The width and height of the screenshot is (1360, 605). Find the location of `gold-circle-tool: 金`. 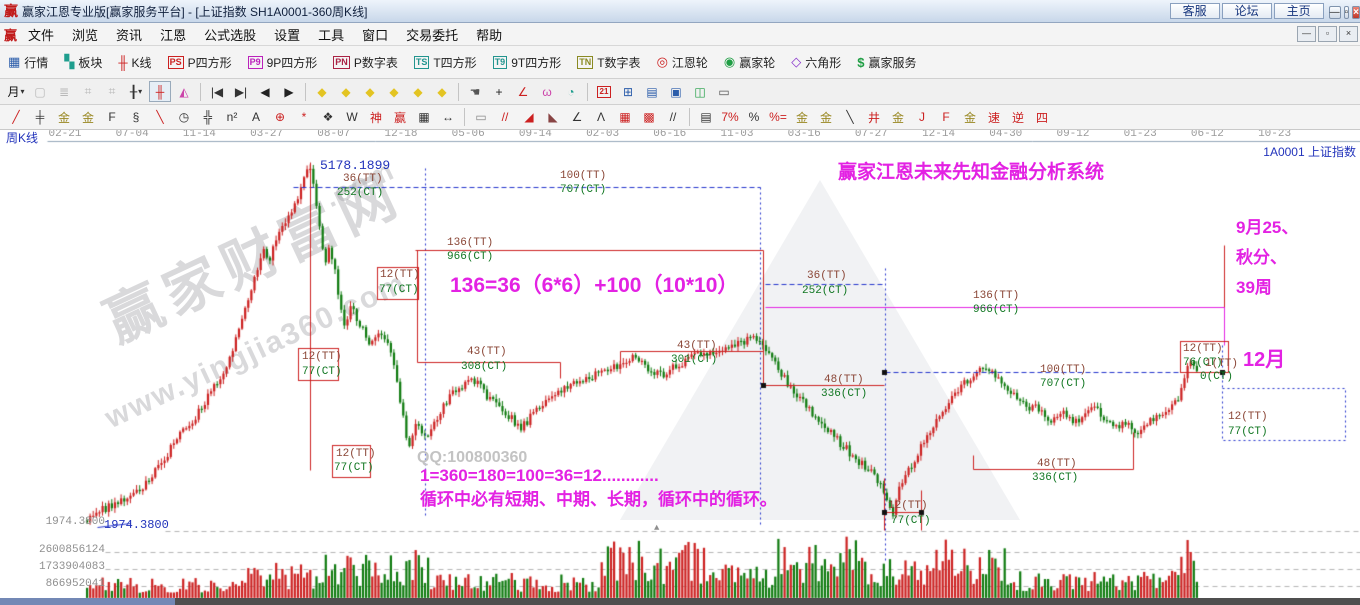

gold-circle-tool: 金 is located at coordinates (802, 117).